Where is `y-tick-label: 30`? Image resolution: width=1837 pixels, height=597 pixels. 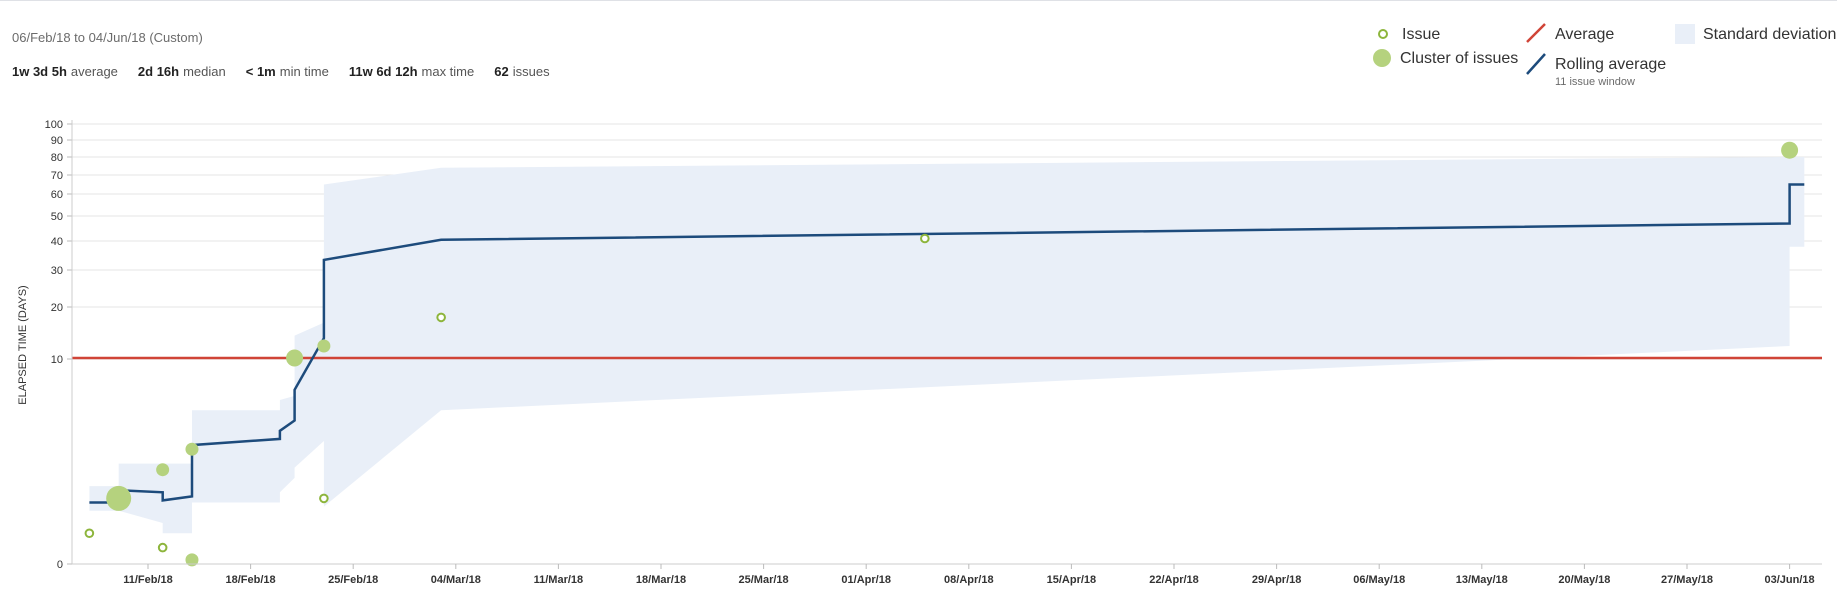
y-tick-label: 30 is located at coordinates (57, 271).